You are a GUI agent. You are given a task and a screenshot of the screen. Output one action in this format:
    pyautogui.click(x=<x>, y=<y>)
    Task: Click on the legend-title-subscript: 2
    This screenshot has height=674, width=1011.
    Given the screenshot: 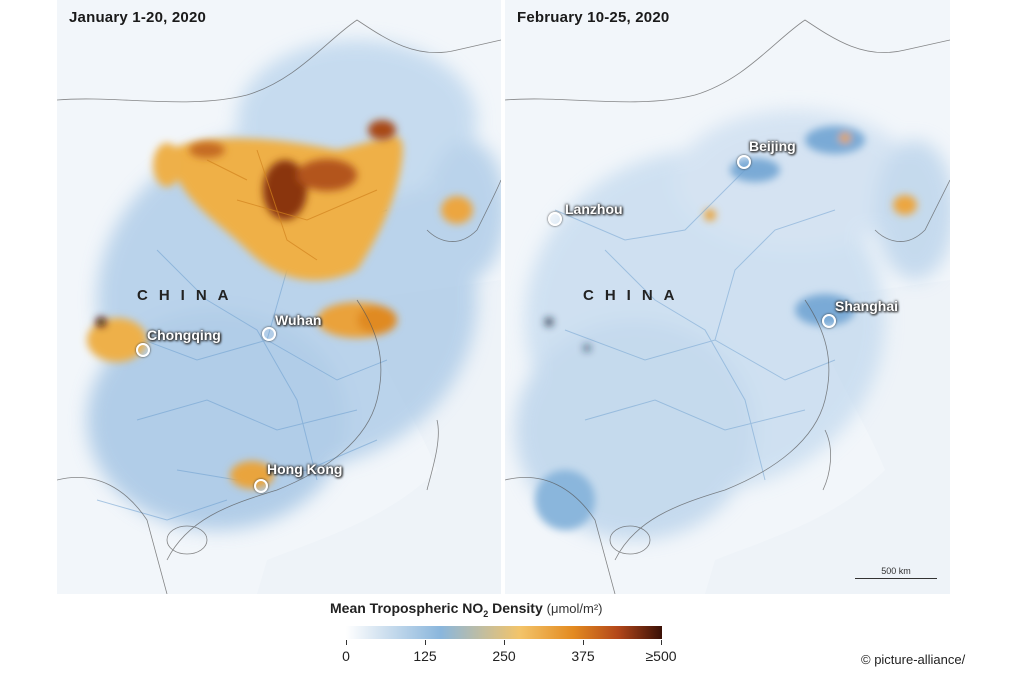 What is the action you would take?
    pyautogui.click(x=486, y=613)
    